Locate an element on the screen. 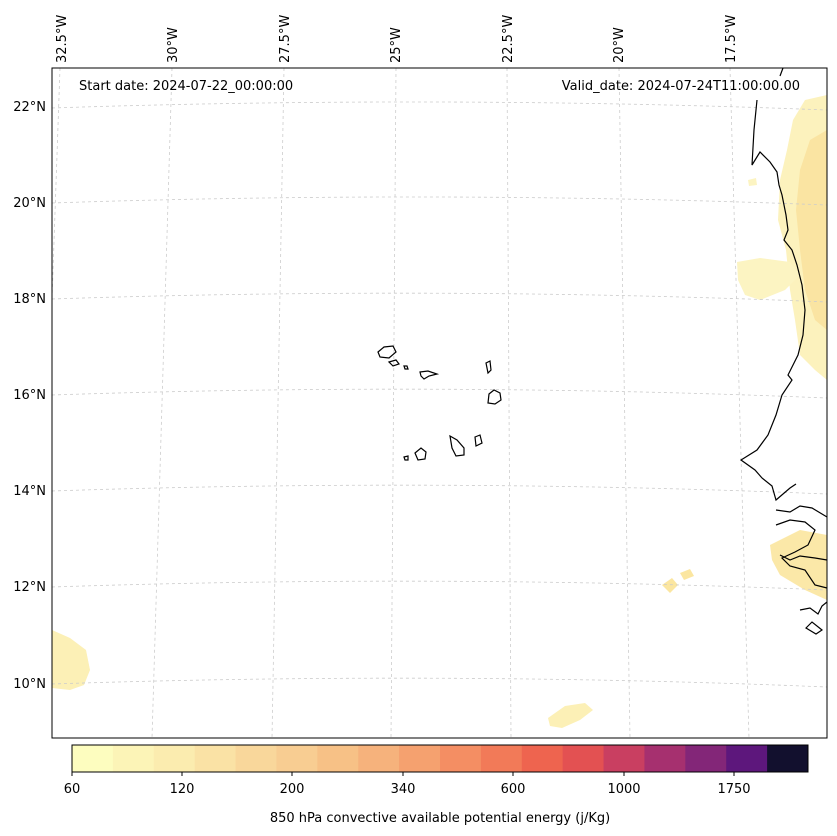 The image size is (837, 836). lat-label: 20°N is located at coordinates (29, 203).